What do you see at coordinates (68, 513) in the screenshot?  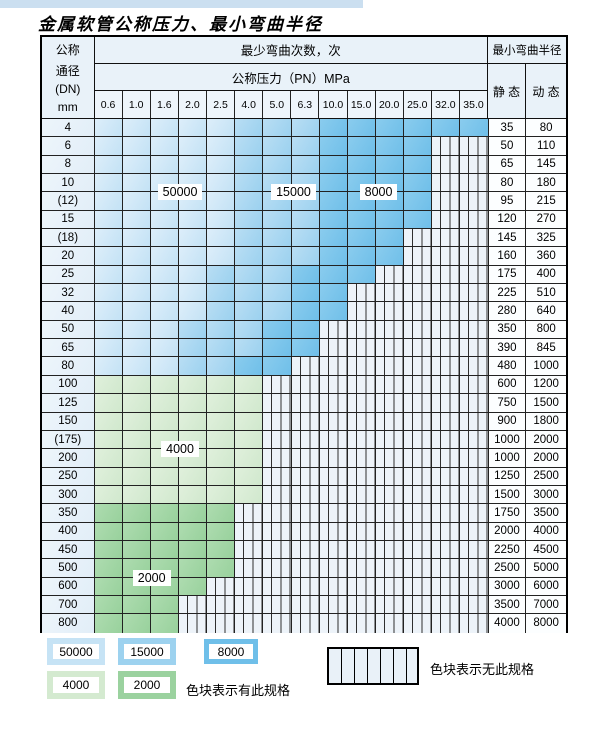 I see `dn-cell: 350` at bounding box center [68, 513].